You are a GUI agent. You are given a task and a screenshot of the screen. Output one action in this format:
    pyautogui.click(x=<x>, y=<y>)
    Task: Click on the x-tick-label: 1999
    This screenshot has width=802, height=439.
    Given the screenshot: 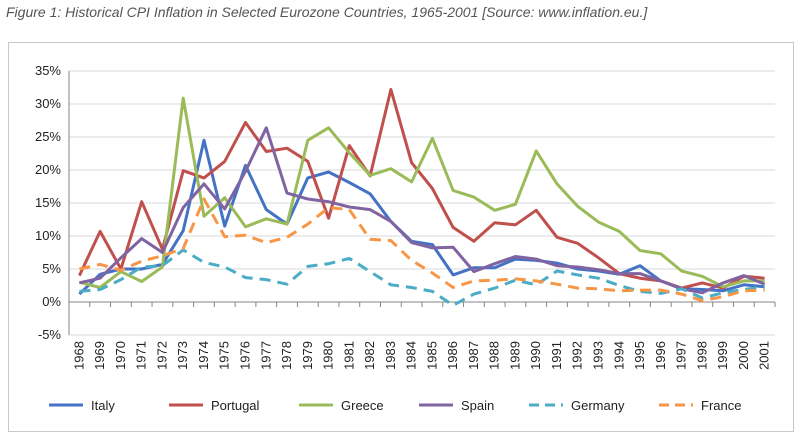 What is the action you would take?
    pyautogui.click(x=722, y=355)
    